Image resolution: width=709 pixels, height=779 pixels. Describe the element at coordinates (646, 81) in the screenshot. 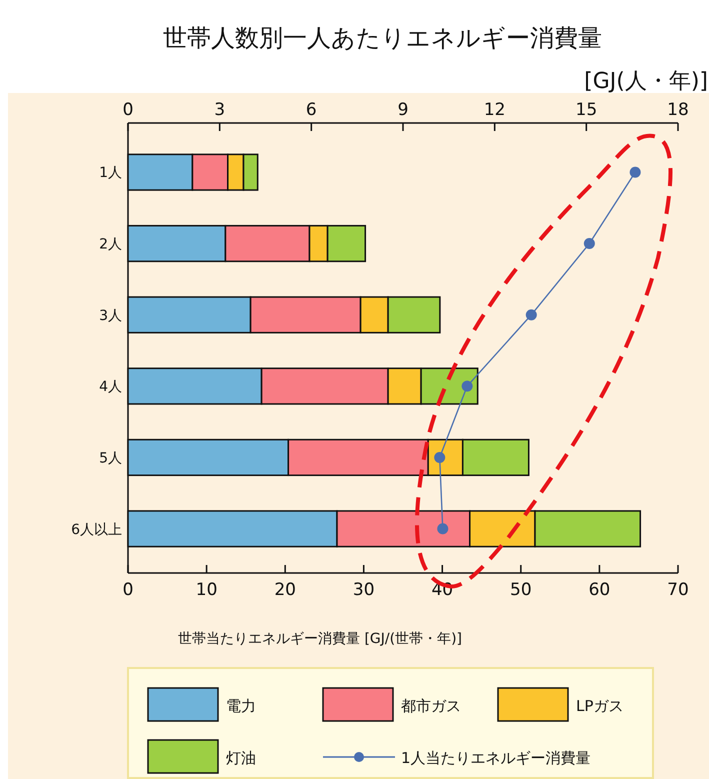

I see `x2-axis-title: [GJ(人・年)]` at that location.